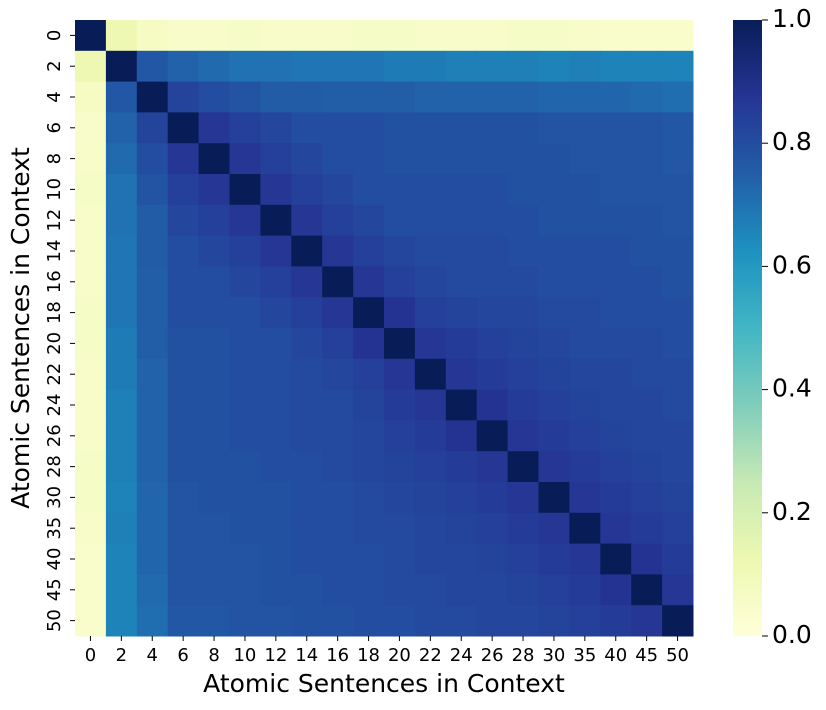 The image size is (826, 710). What do you see at coordinates (337, 655) in the screenshot?
I see `x-tick-label: 16` at bounding box center [337, 655].